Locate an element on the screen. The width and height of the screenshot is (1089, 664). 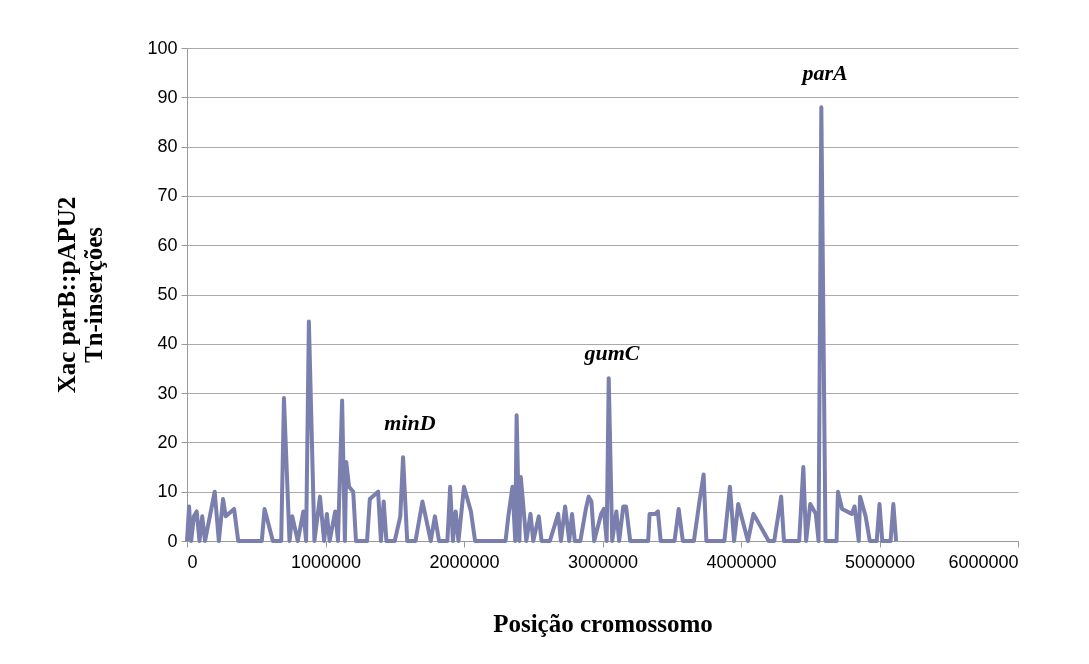
y-tick-label: 60 is located at coordinates (167, 244).